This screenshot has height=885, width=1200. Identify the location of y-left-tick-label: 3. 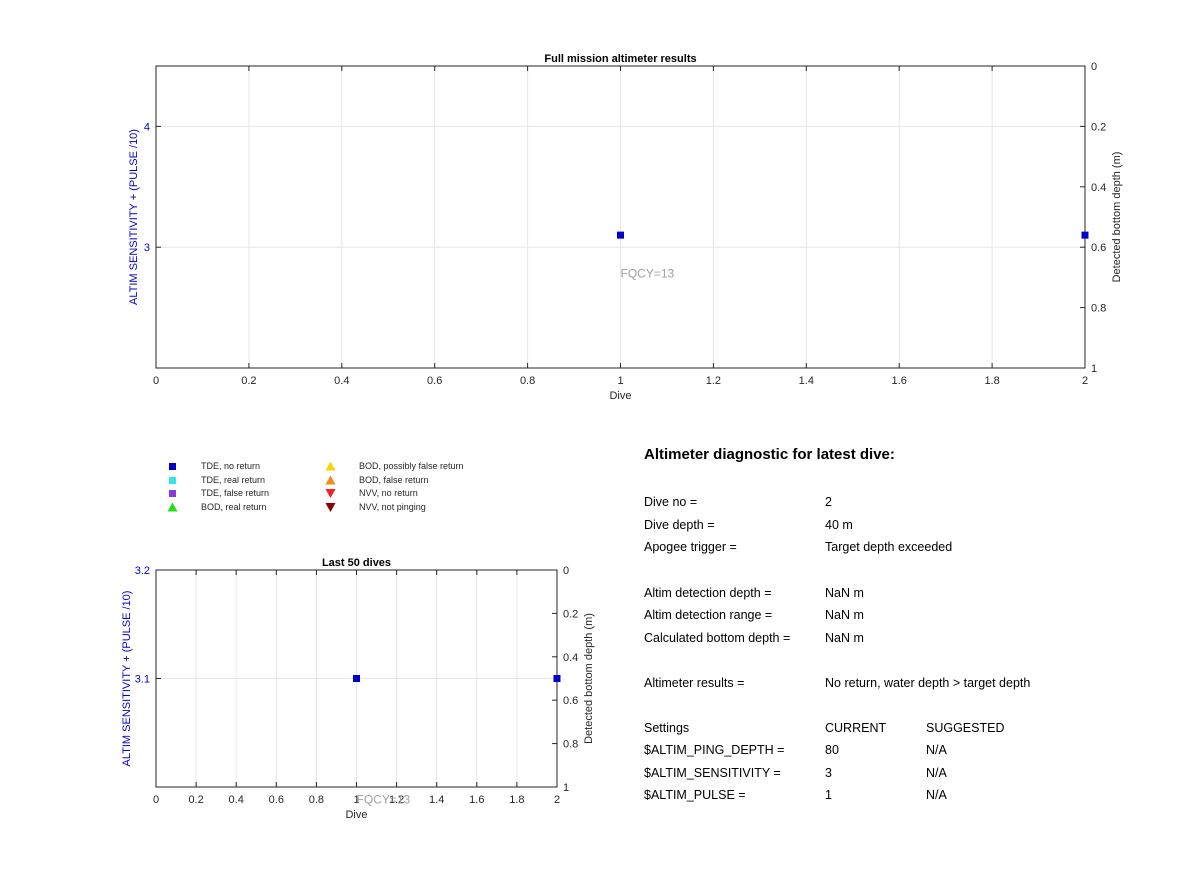
(147, 248).